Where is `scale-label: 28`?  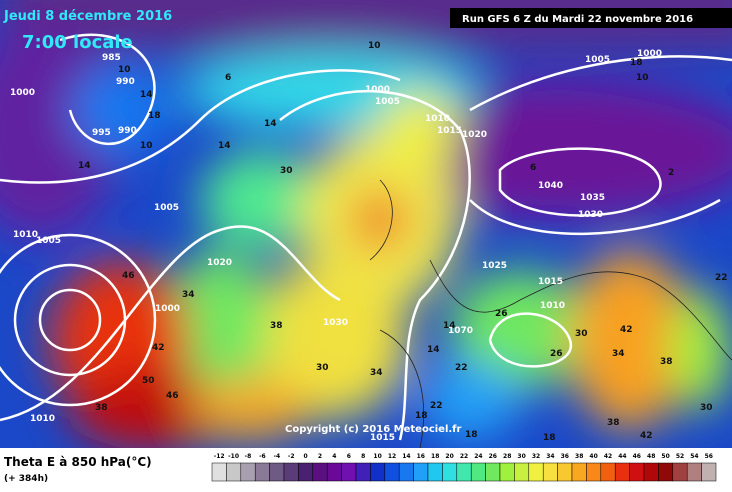 scale-label: 28 is located at coordinates (507, 456).